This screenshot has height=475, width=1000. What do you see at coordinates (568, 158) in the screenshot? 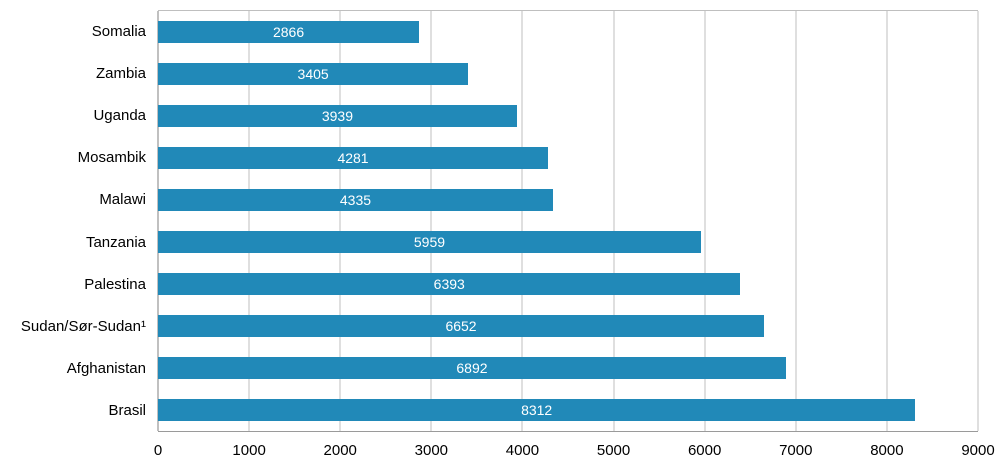
I see `bar-row: 4281` at bounding box center [568, 158].